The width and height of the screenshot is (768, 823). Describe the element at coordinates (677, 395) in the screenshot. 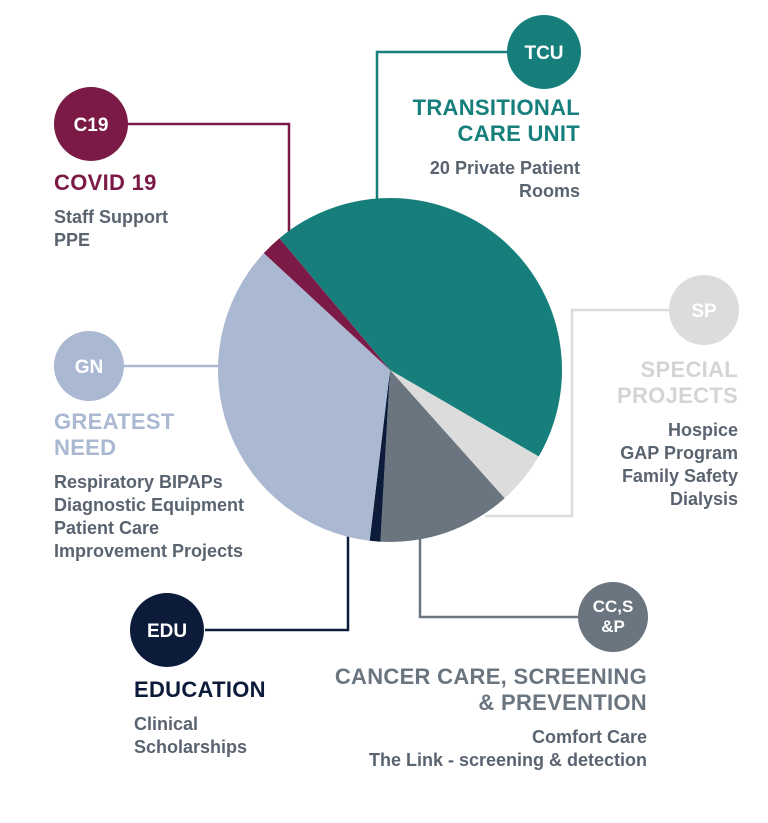

I see `sp-title-line2: PROJECTS` at that location.